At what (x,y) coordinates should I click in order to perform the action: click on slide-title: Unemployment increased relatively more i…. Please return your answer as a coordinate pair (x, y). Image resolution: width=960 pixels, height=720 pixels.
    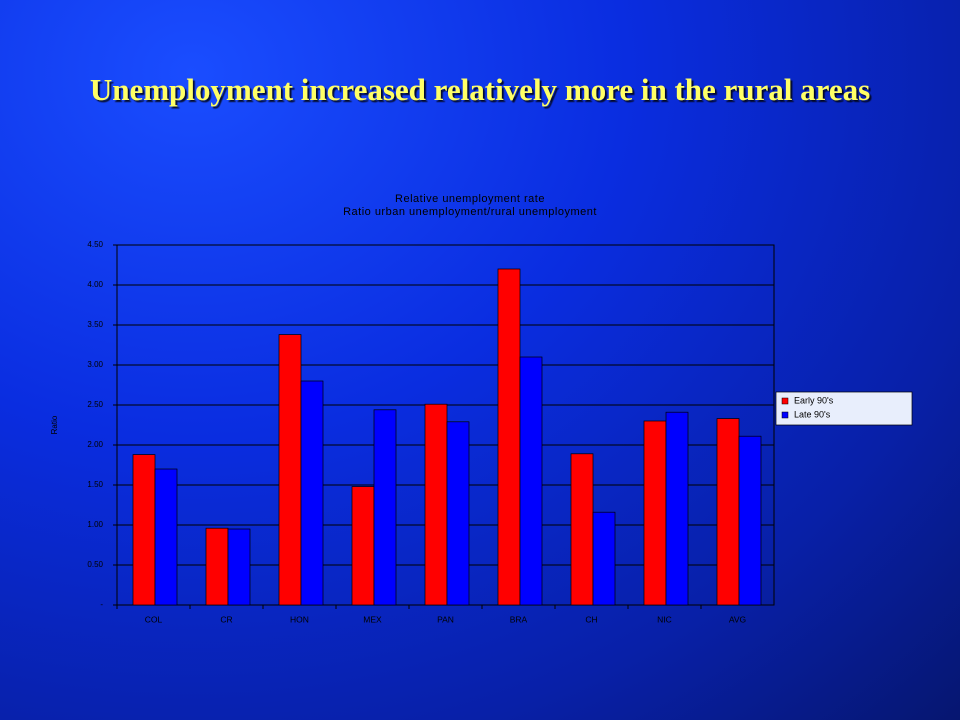
    Looking at the image, I should click on (480, 89).